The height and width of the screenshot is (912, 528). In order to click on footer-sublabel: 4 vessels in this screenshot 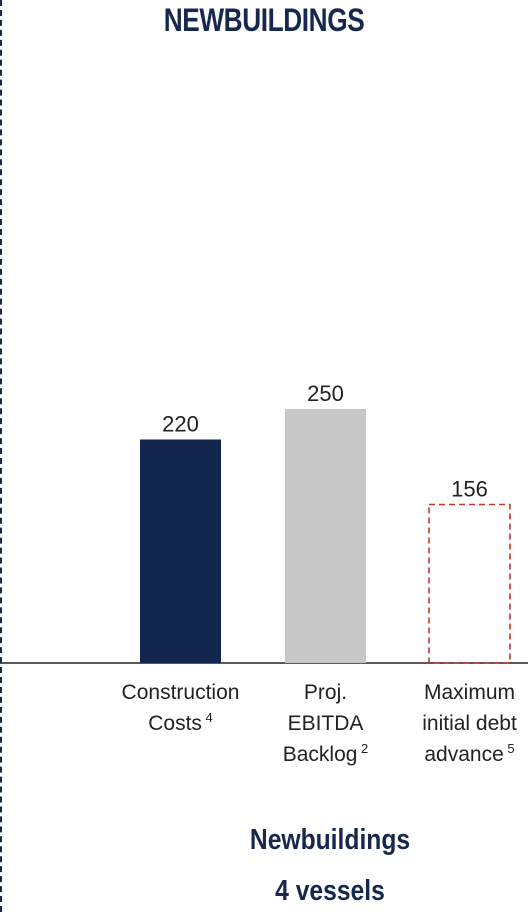, I will do `click(330, 891)`.